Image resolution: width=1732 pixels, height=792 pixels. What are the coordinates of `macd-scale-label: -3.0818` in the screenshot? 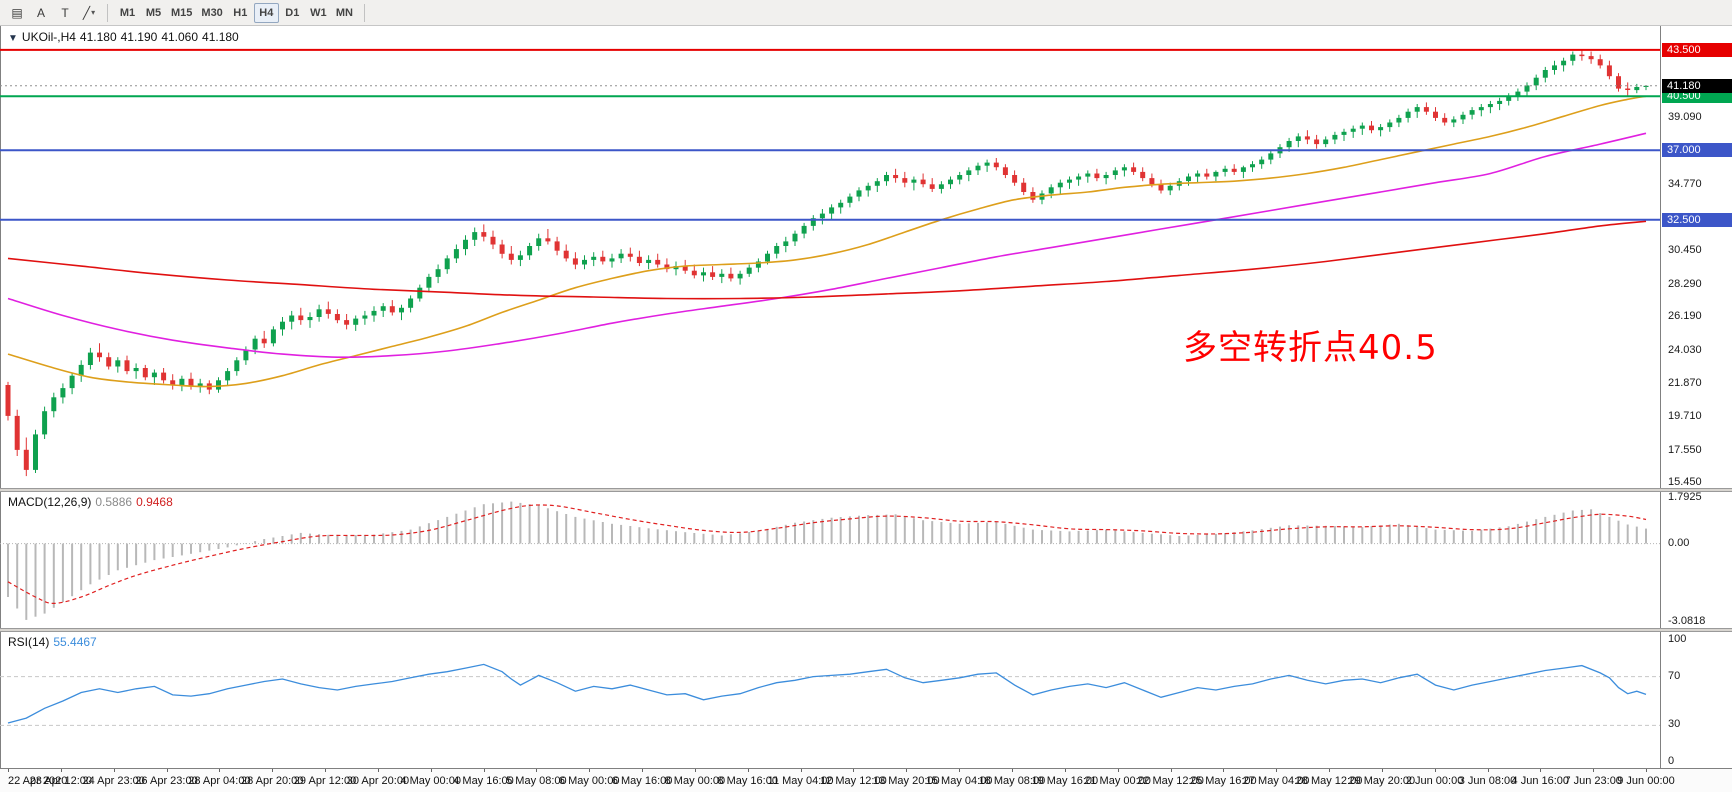 It's located at (1687, 621).